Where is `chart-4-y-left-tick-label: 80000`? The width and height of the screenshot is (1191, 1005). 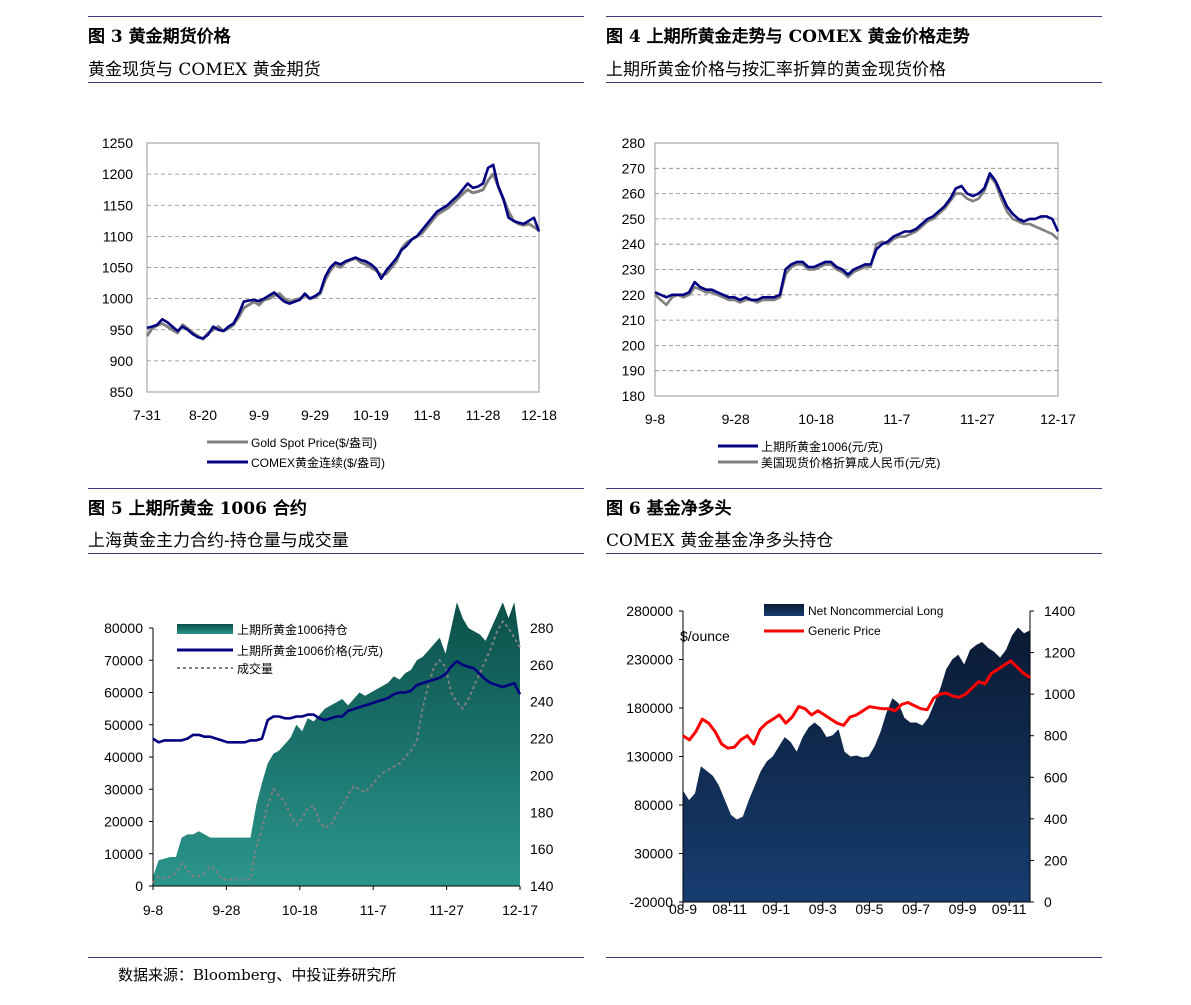 chart-4-y-left-tick-label: 80000 is located at coordinates (653, 805).